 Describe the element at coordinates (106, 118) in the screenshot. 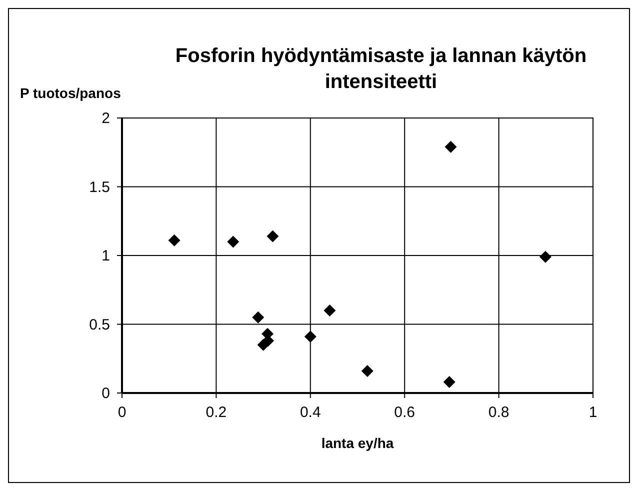

I see `y-tick-label: 2` at that location.